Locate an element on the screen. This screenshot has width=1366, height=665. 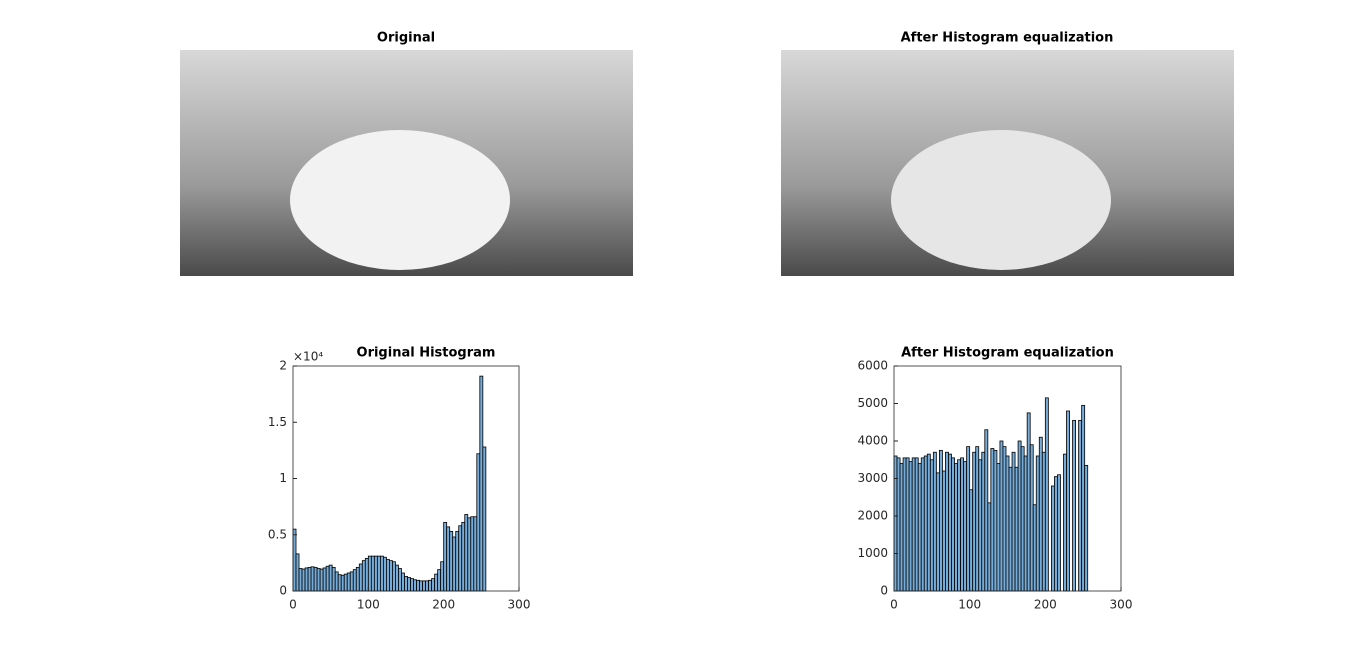
chart-title: Original Histogram is located at coordinates (426, 353).